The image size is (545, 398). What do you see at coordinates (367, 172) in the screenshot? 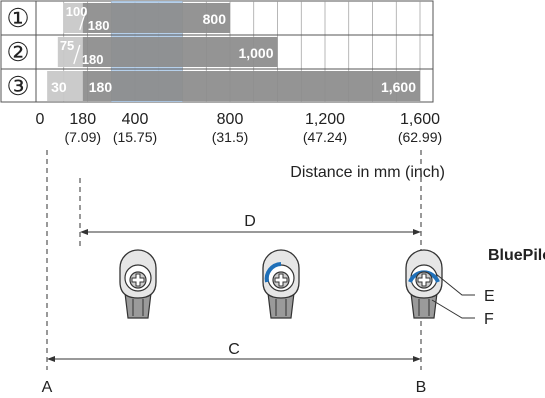
I see `axis-title: Distance in mm (inch)` at bounding box center [367, 172].